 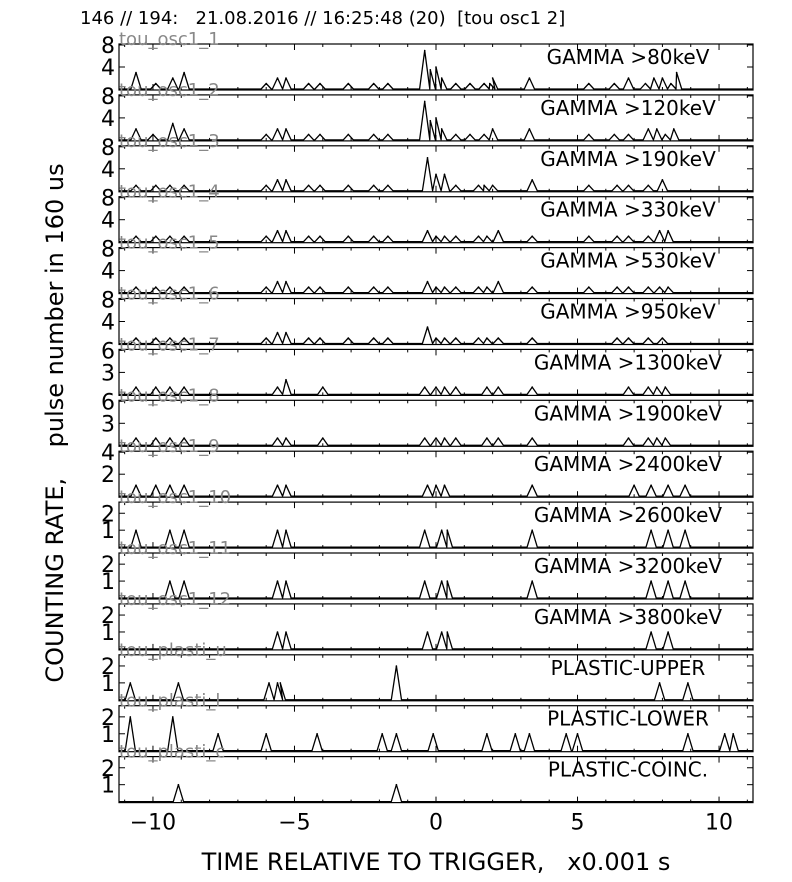 I want to click on x-axis-label: TIME RELATIVE TO TRIGGER, x0.001 s, so click(x=436, y=862).